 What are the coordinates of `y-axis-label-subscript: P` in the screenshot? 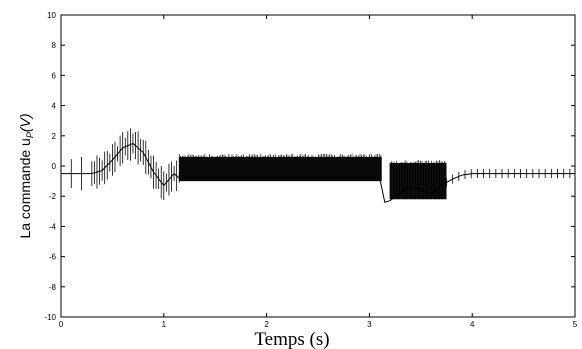 It's located at (30, 135).